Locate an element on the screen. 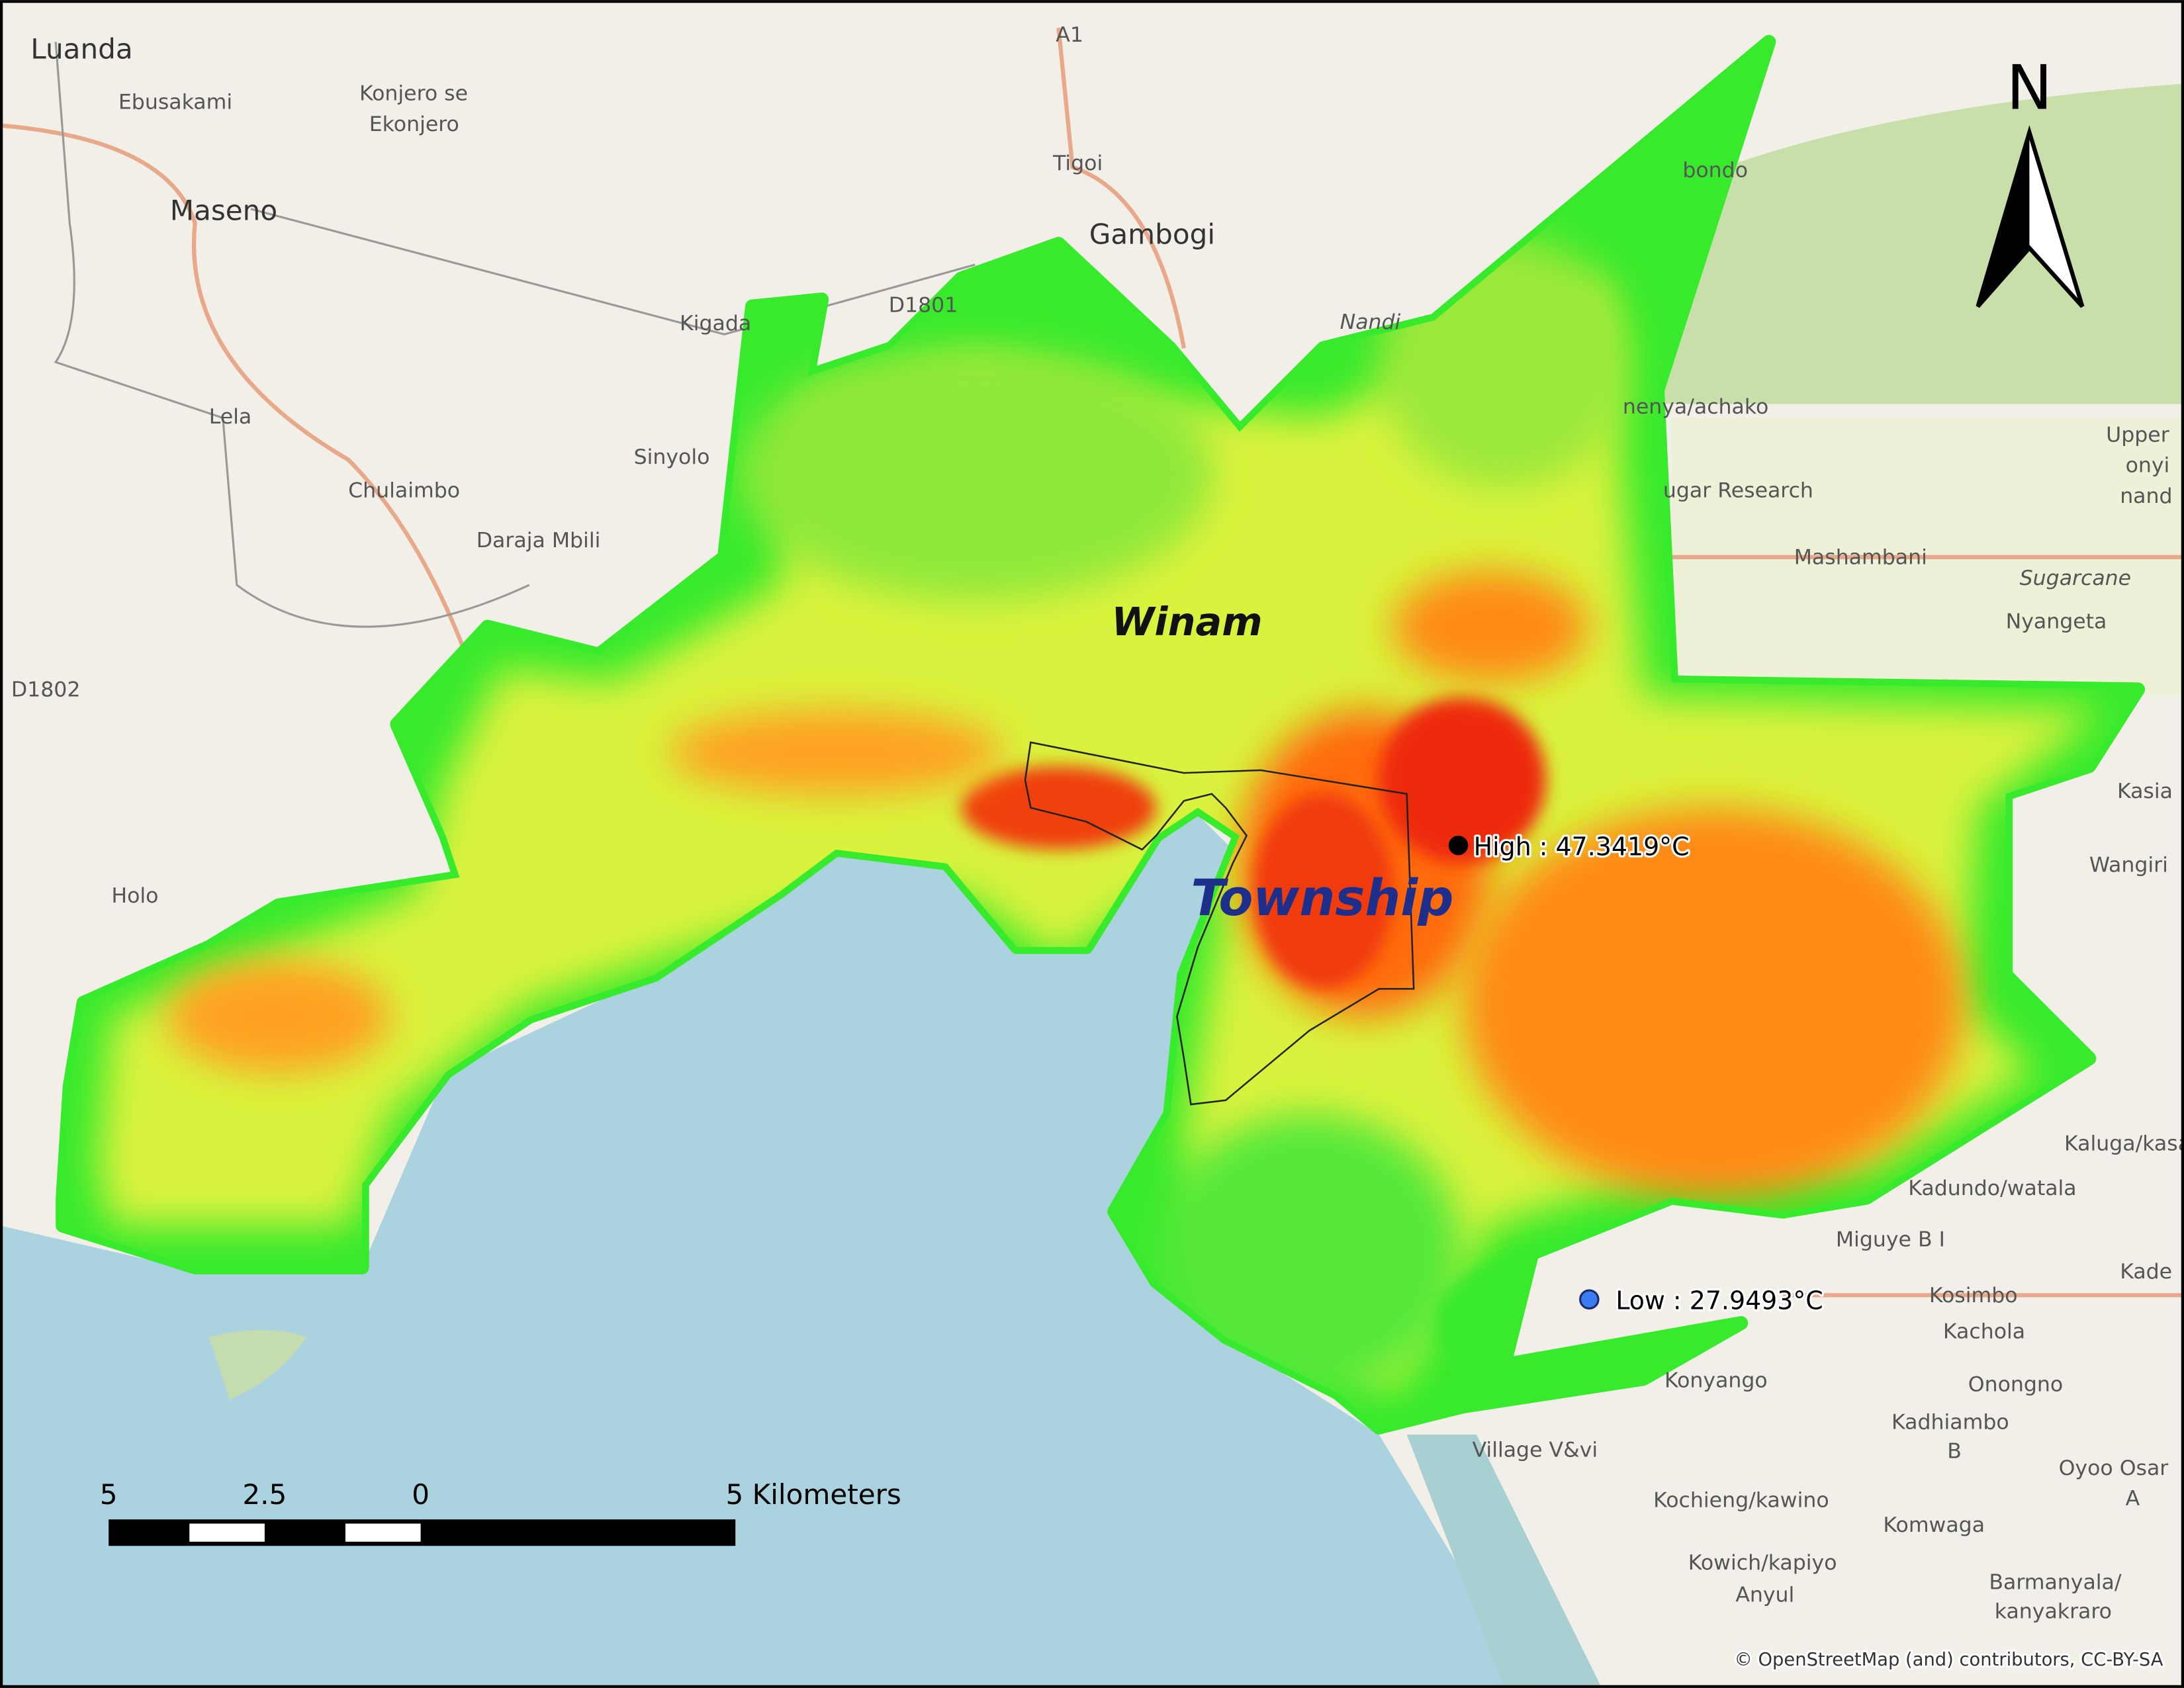  place-label: Onongno is located at coordinates (2016, 1385).